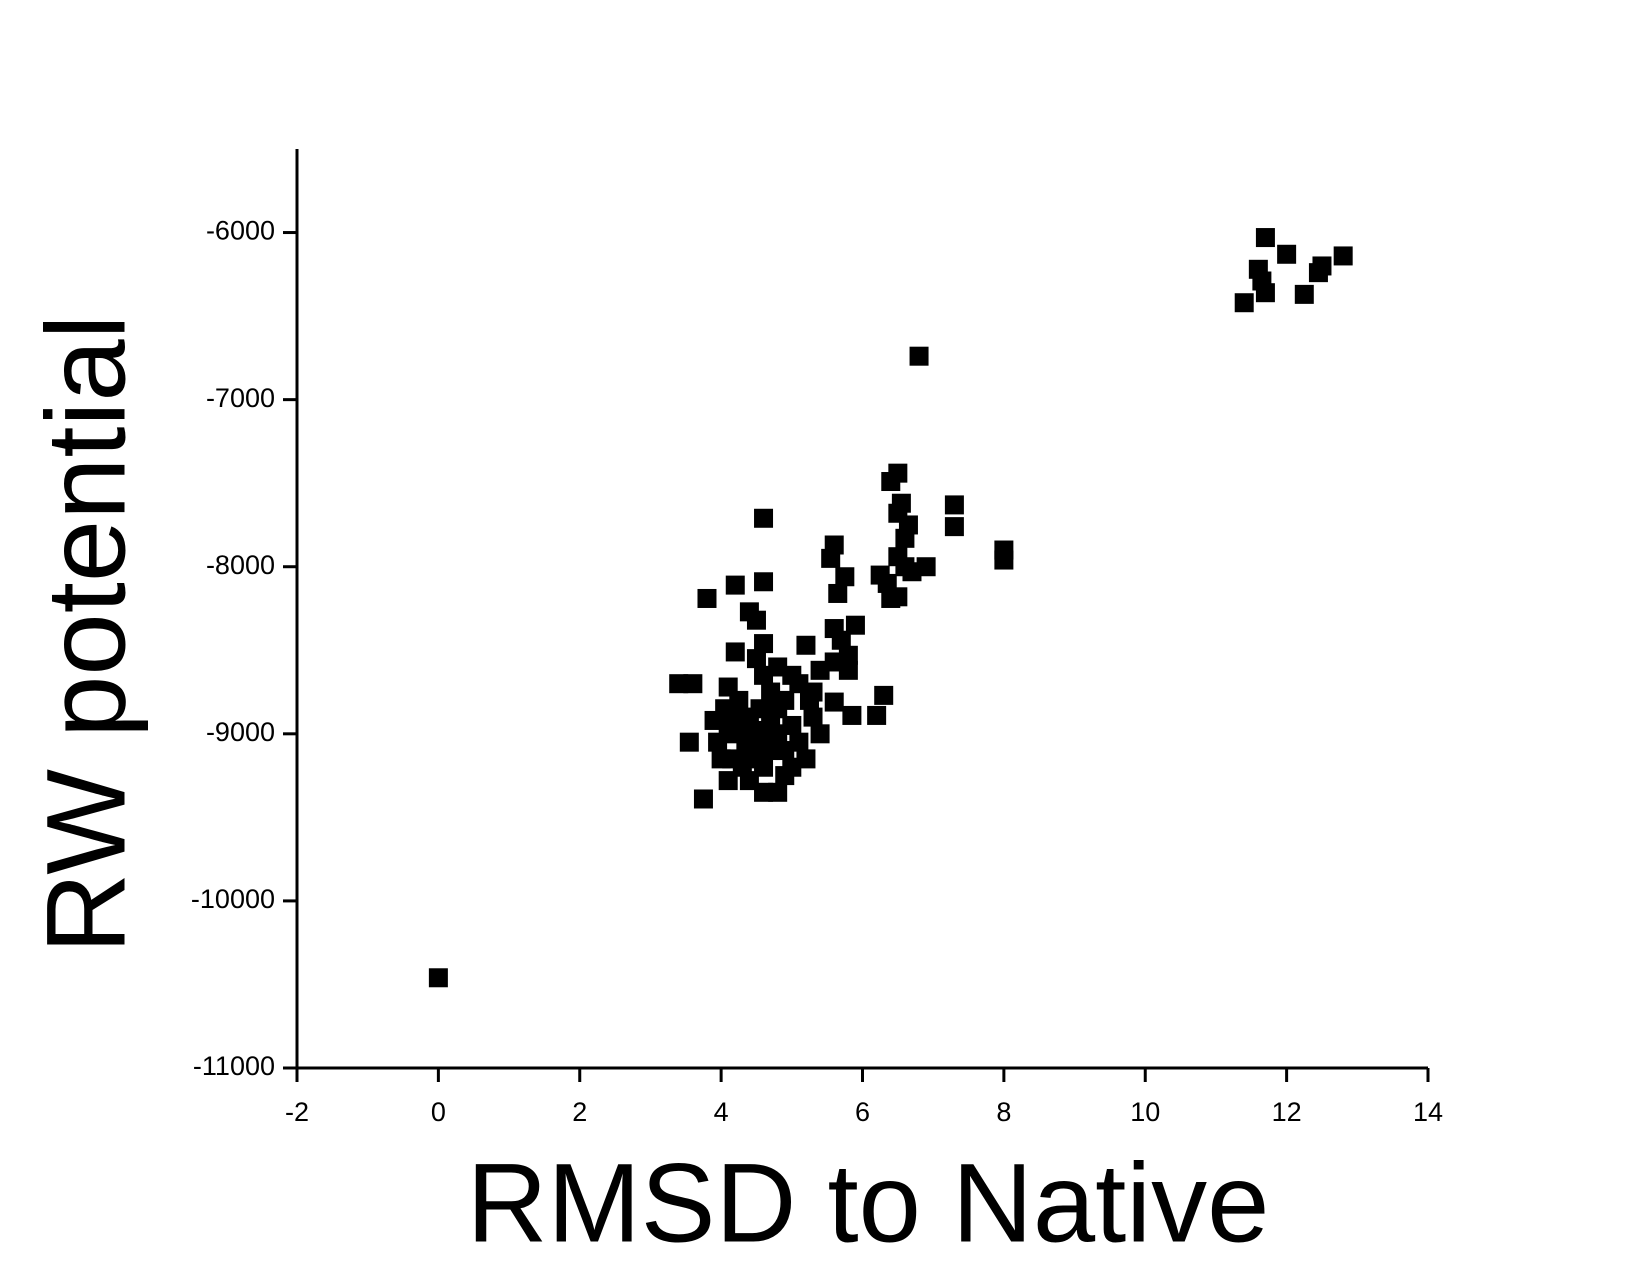 The height and width of the screenshot is (1275, 1650). Describe the element at coordinates (868, 1203) in the screenshot. I see `x-axis-title: RMSD to Native` at that location.